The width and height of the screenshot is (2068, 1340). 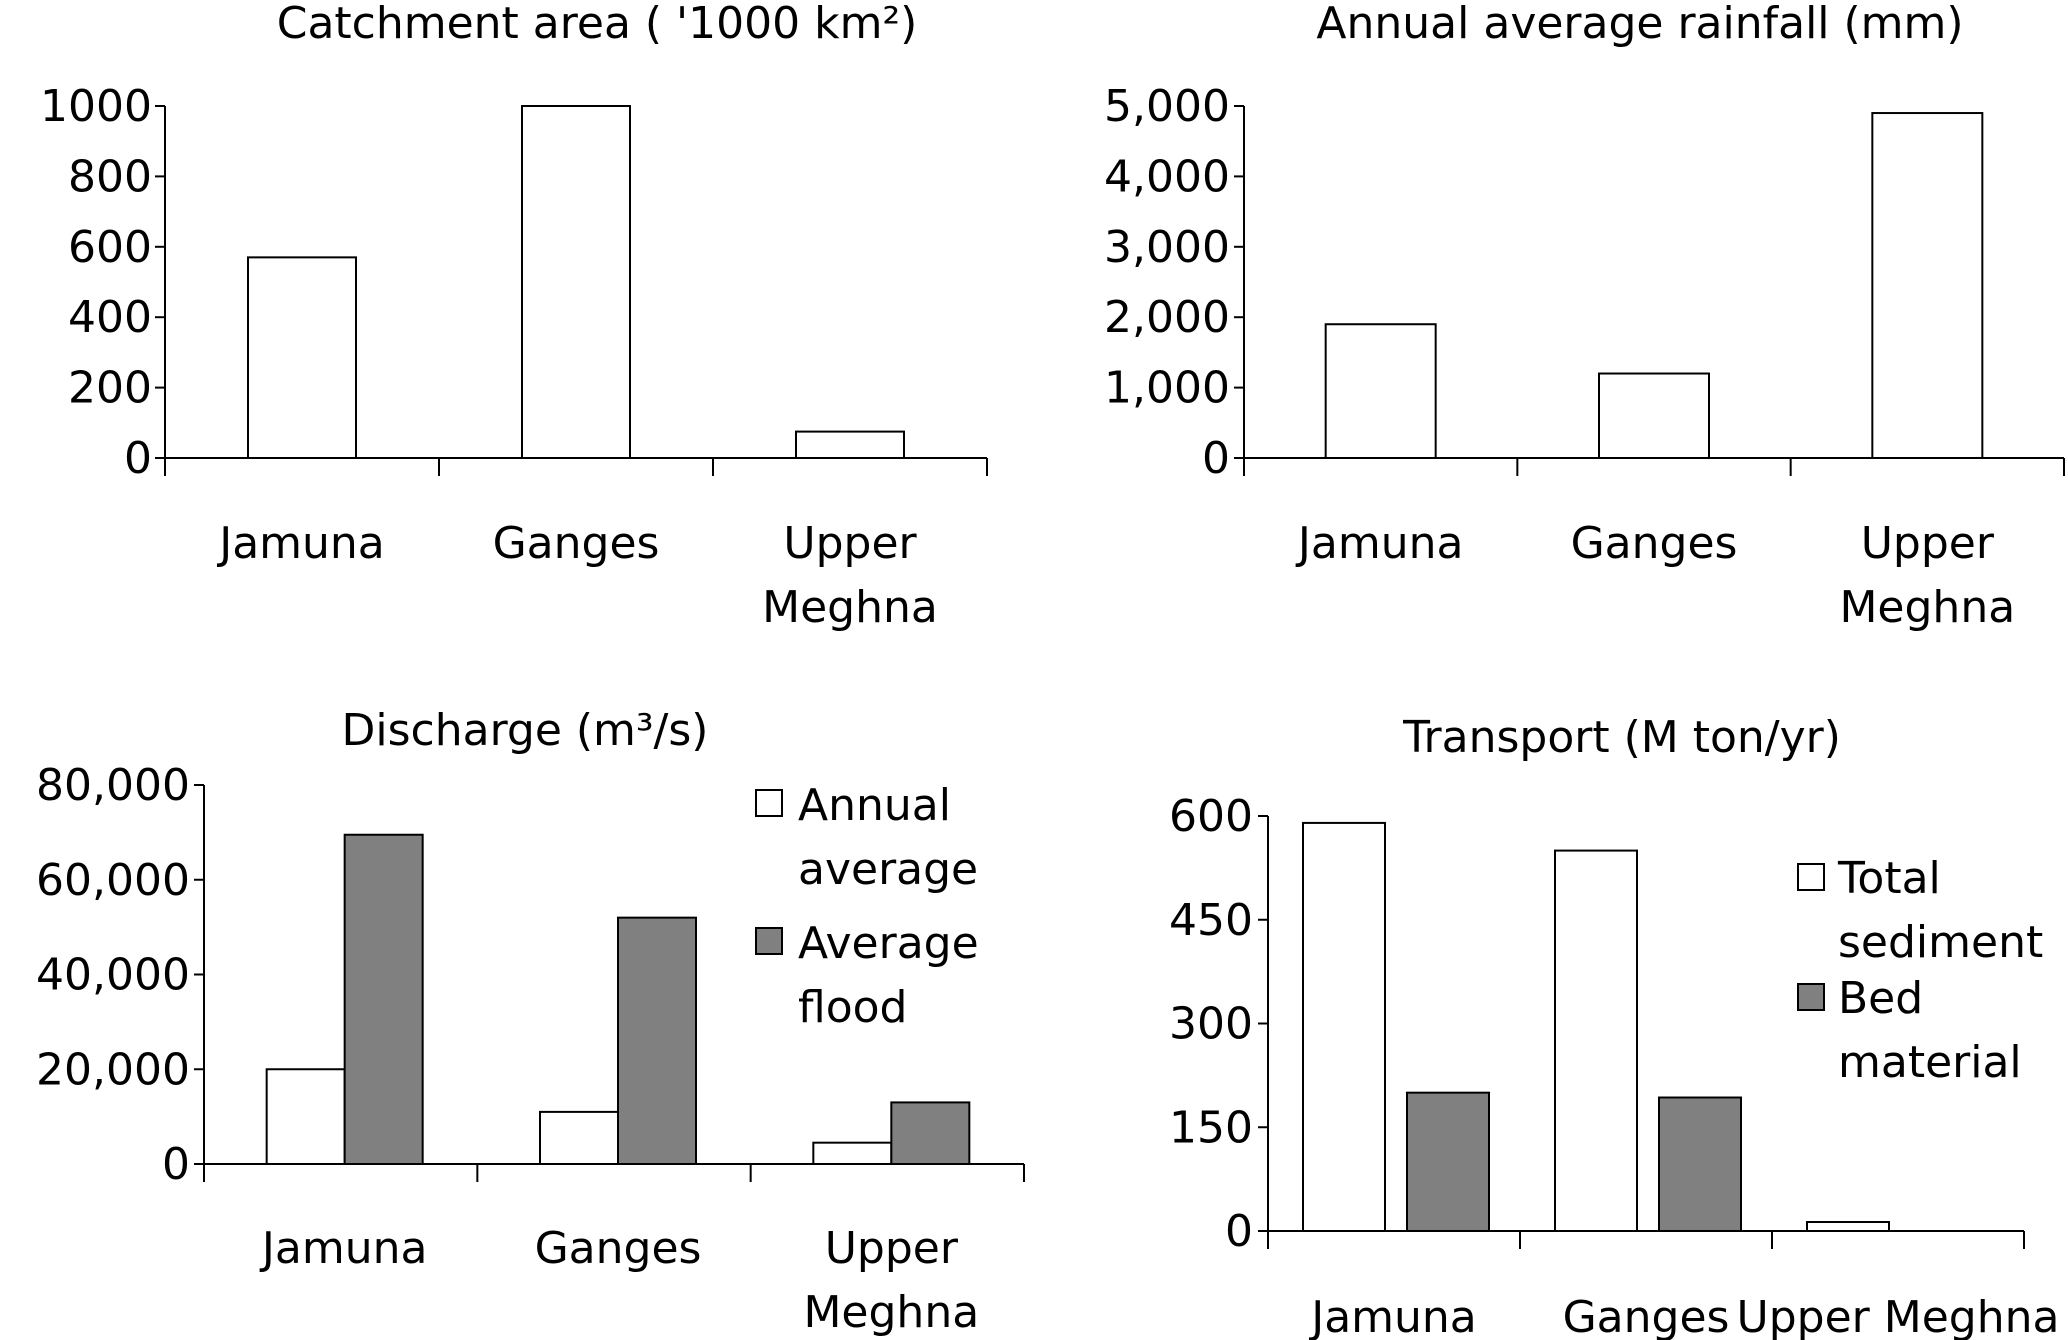 What do you see at coordinates (110, 317) in the screenshot?
I see `y-tick-label: 400` at bounding box center [110, 317].